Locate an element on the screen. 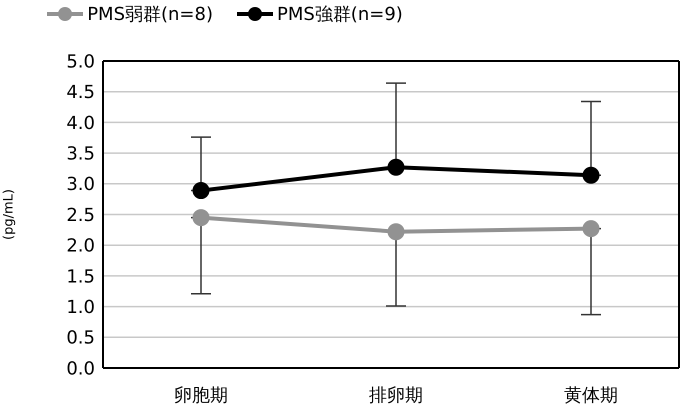  y-tick-label: 0.0 is located at coordinates (80, 369).